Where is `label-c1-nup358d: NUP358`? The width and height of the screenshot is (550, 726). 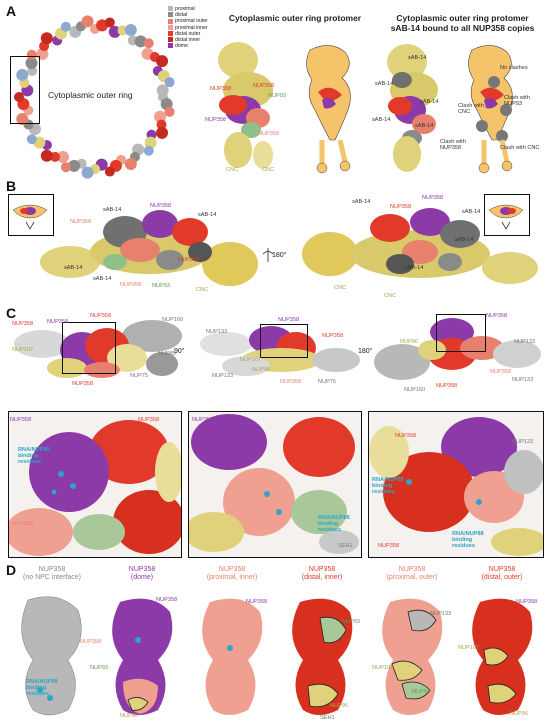
label-c1-nup358d: NUP358 is located at coordinates (83, 384).